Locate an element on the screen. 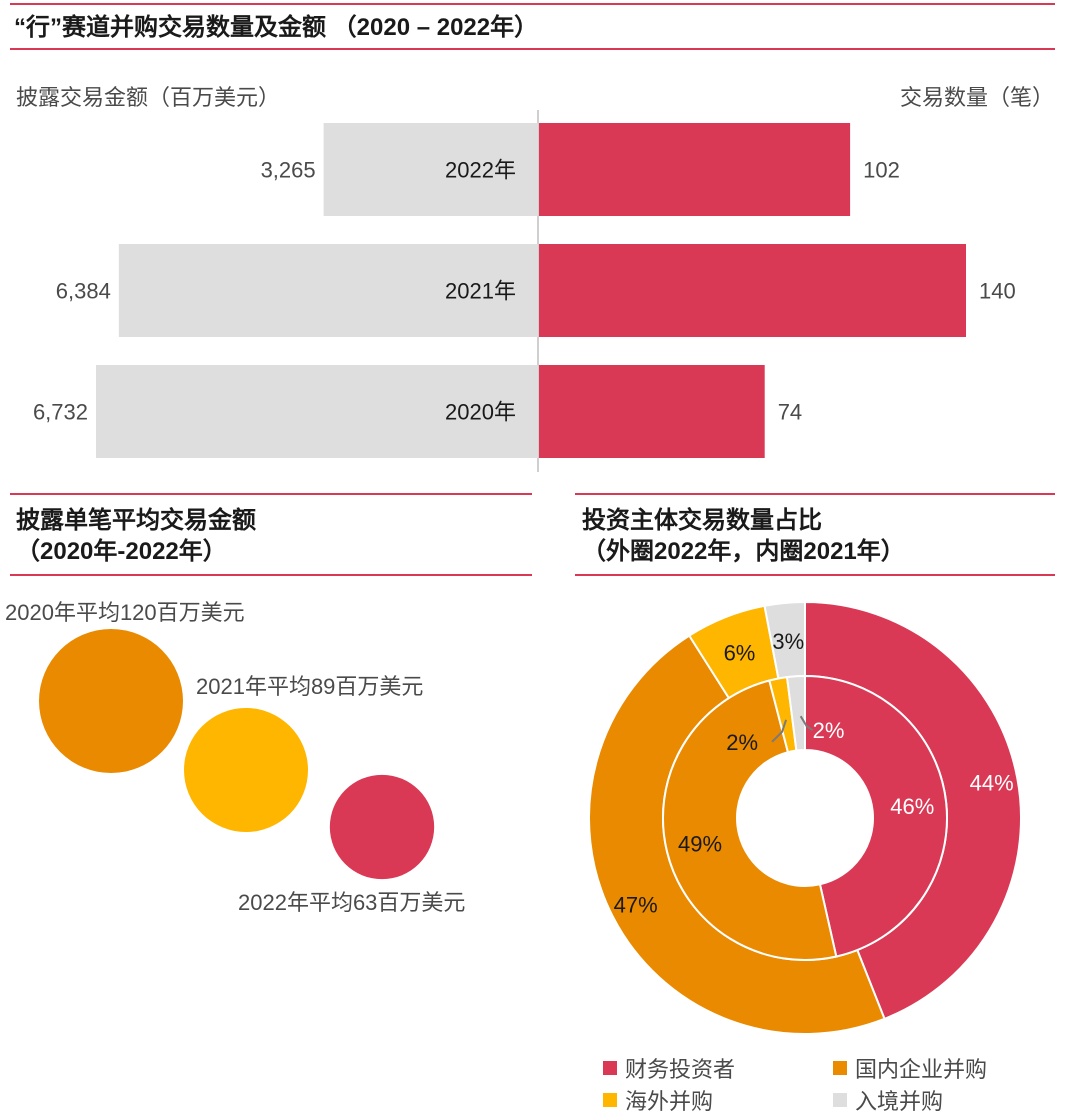 The height and width of the screenshot is (1116, 1080). bubble-title-line2: （2020年-2022年） is located at coordinates (121, 551).